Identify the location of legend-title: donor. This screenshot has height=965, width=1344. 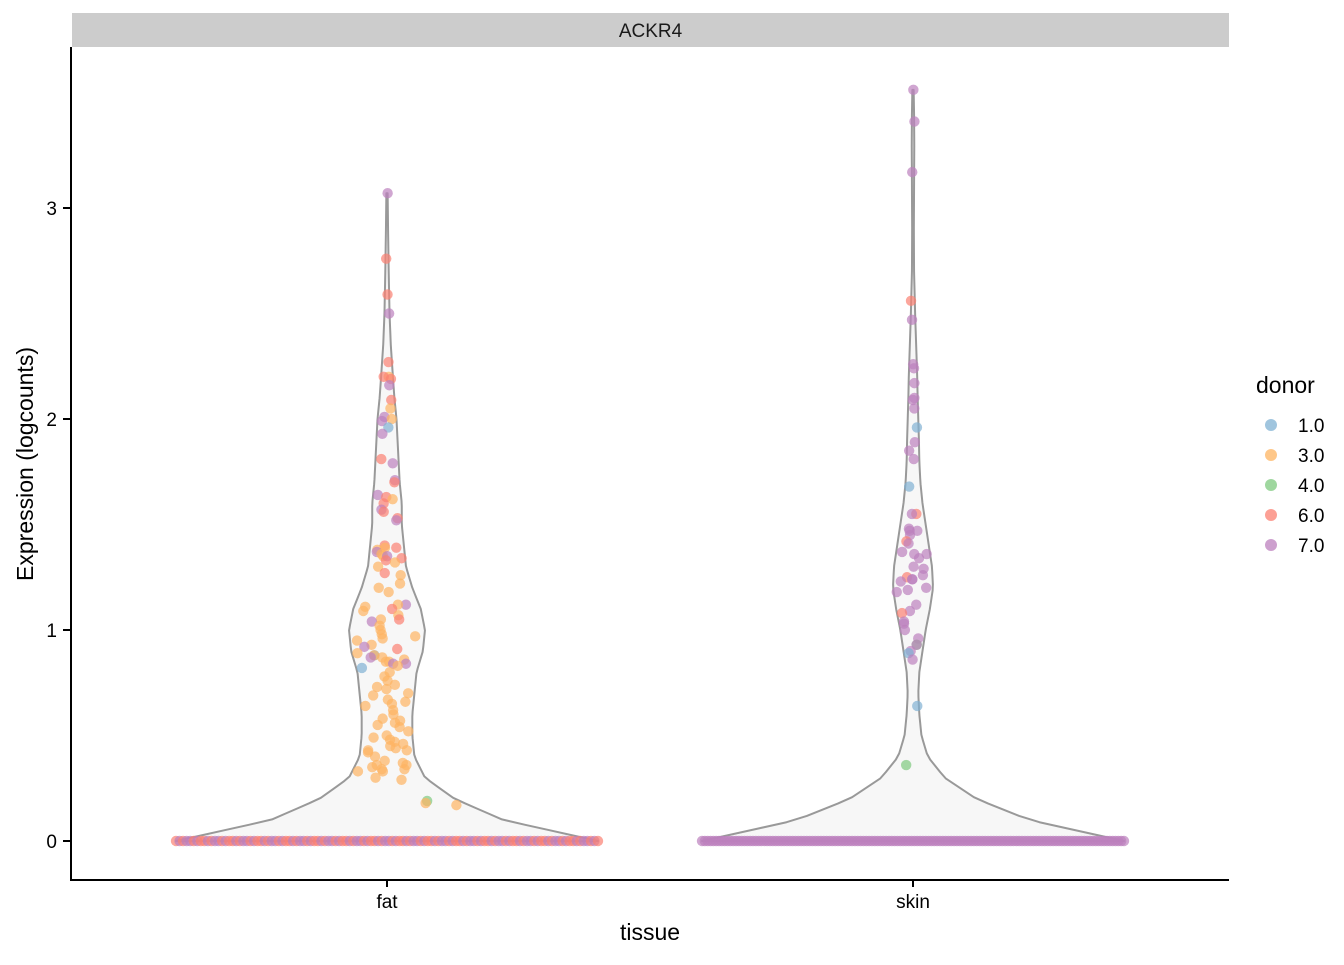
(1285, 385).